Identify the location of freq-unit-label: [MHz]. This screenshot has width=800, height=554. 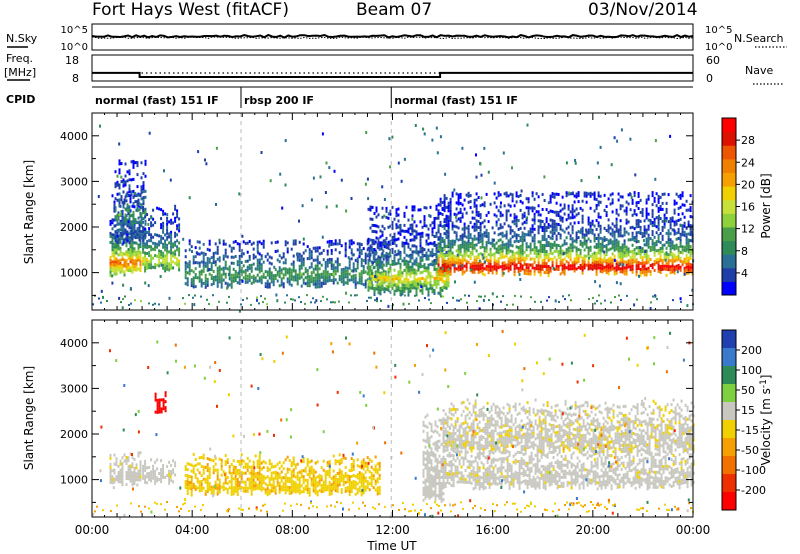
(20, 72).